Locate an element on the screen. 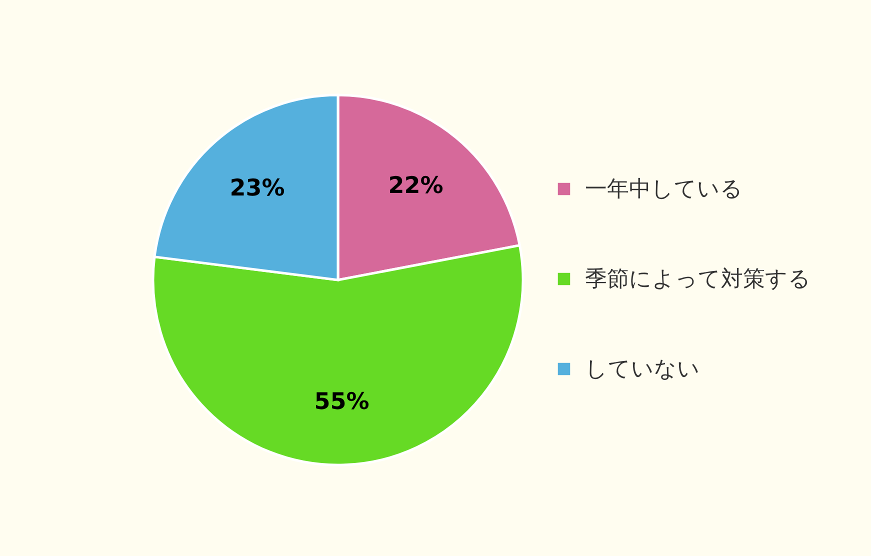 The width and height of the screenshot is (871, 556). legend-label: 季節によって対策する is located at coordinates (698, 279).